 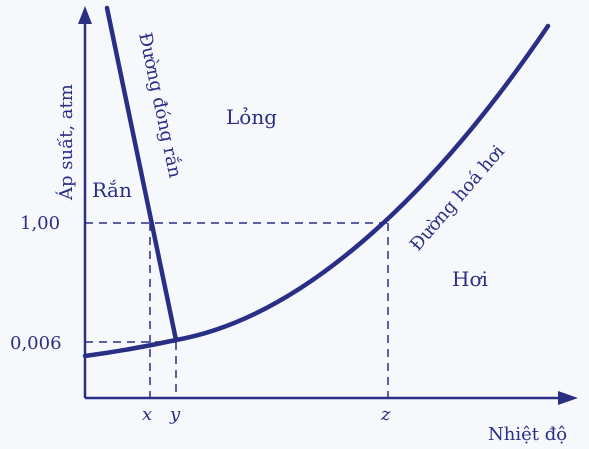 What do you see at coordinates (36, 343) in the screenshot?
I see `tick-triple-pressure: 0,006` at bounding box center [36, 343].